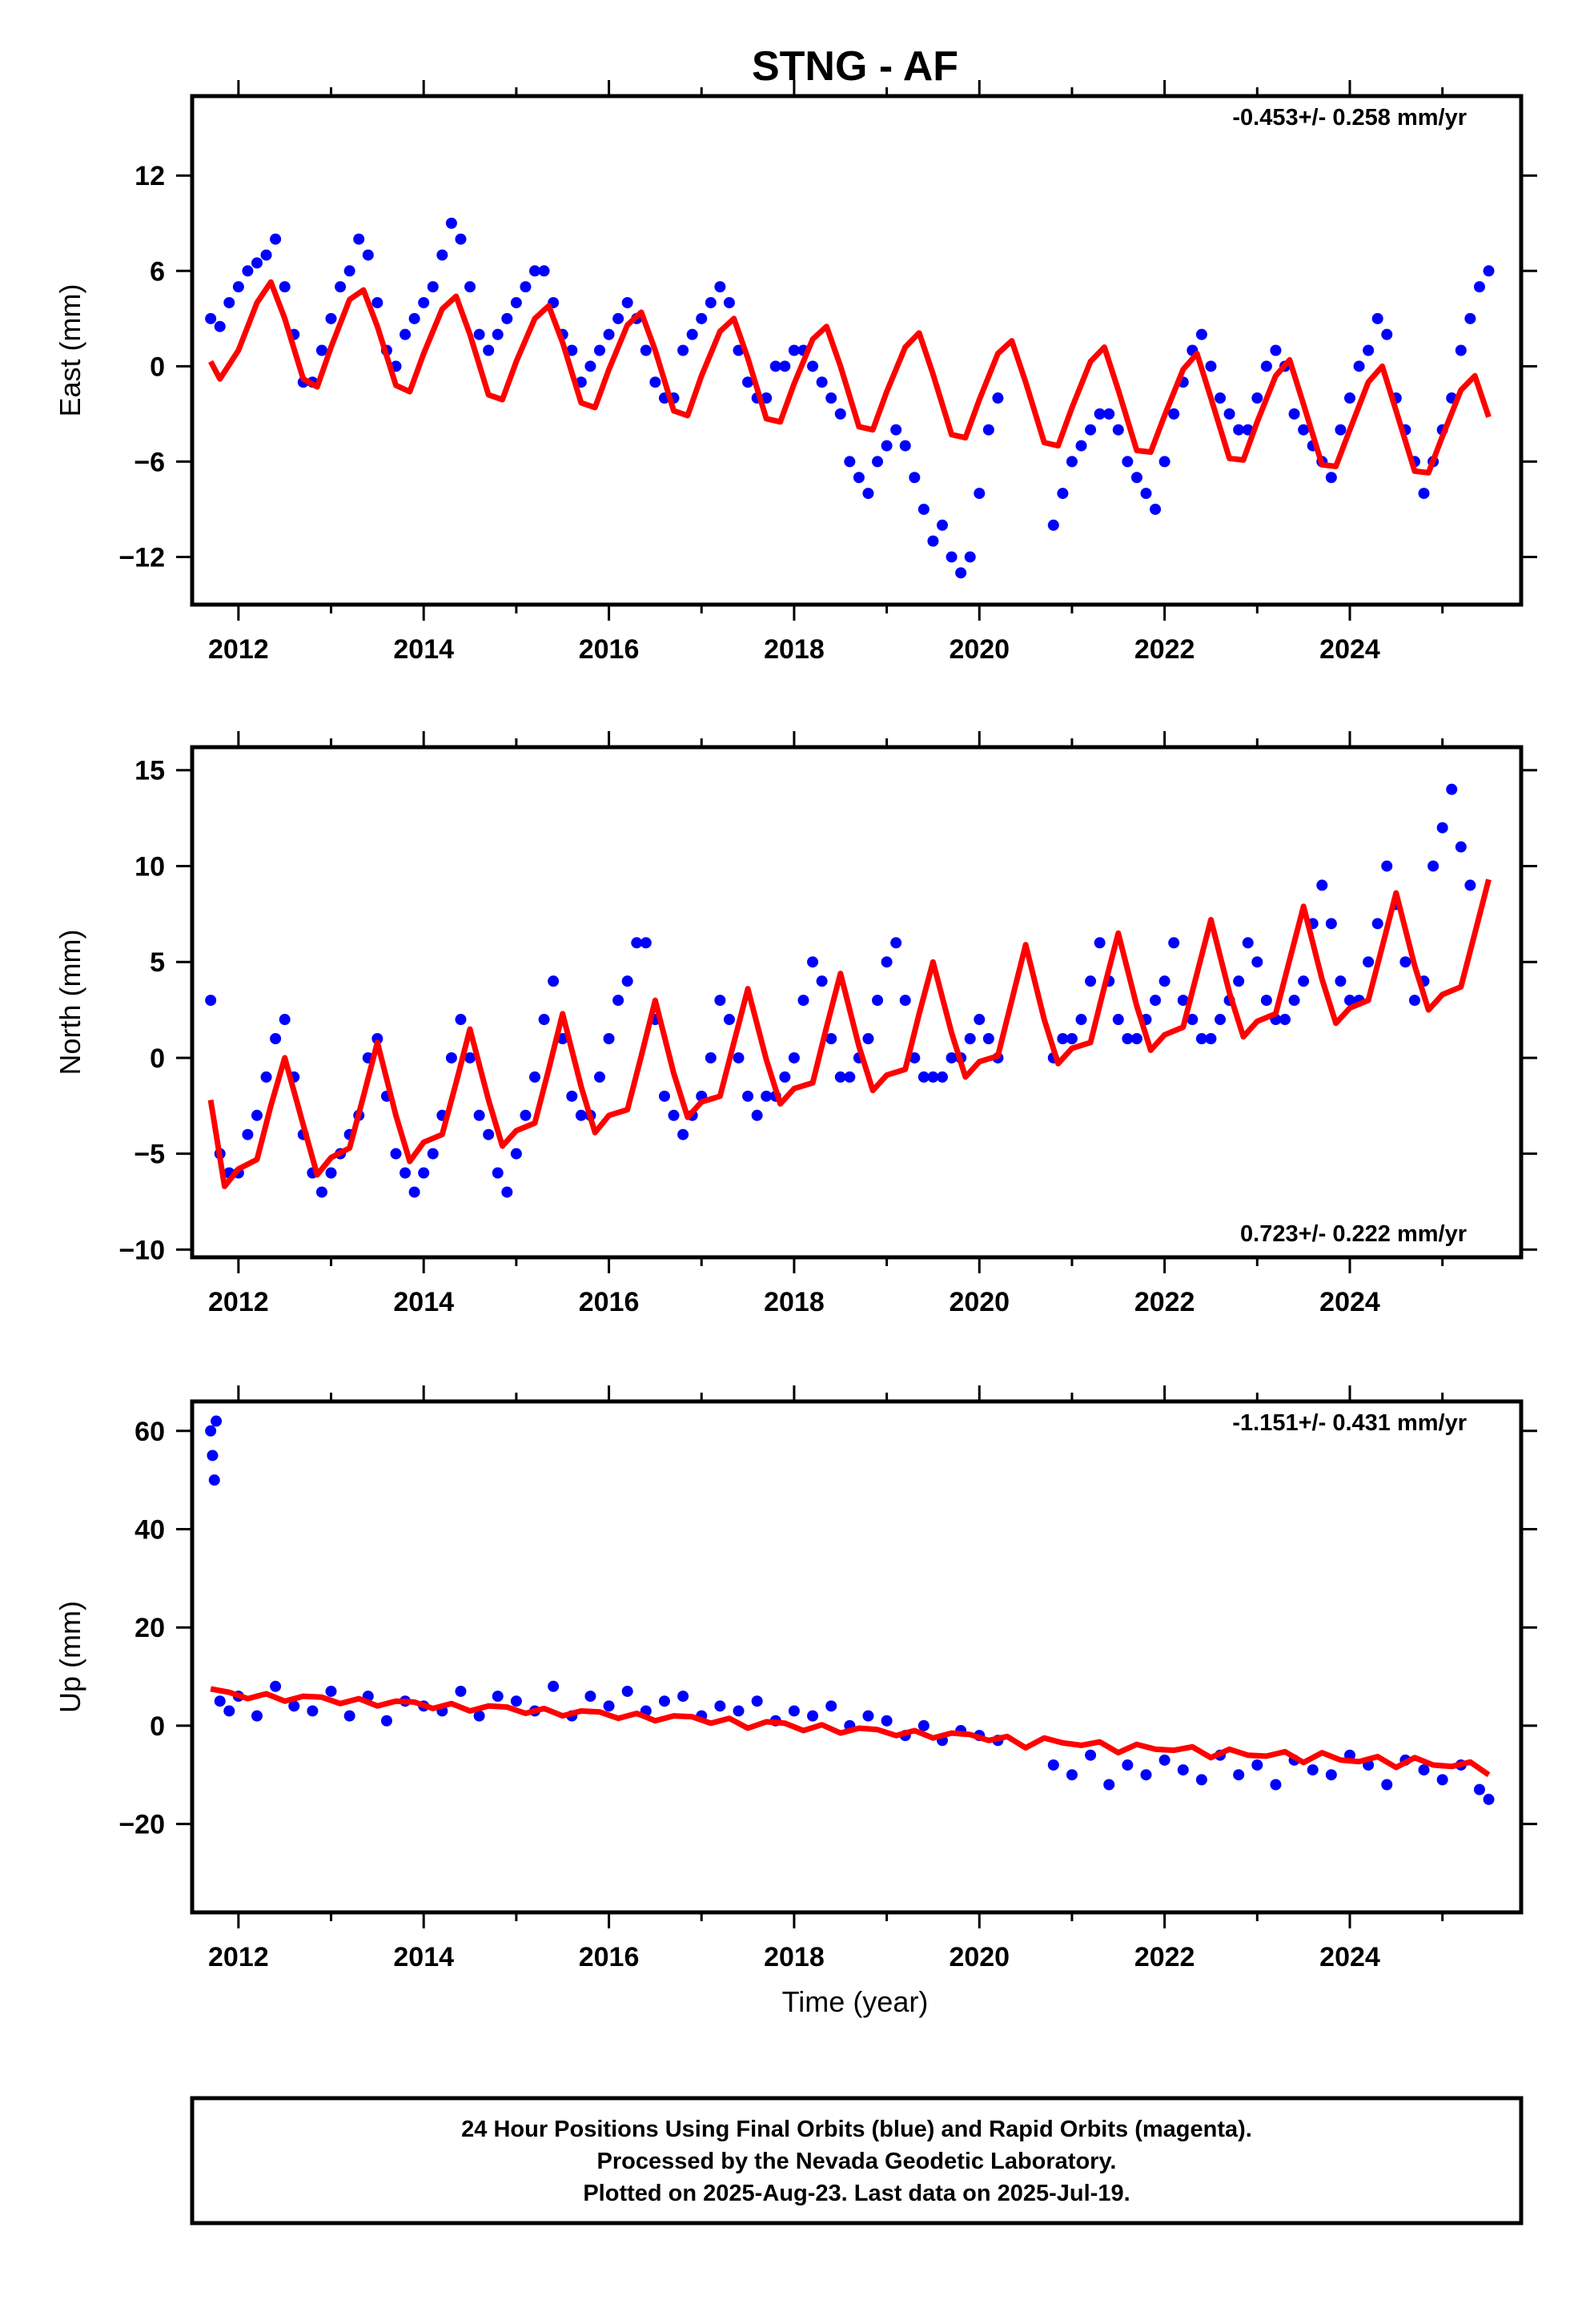 This screenshot has height=2324, width=1582. What do you see at coordinates (70, 1657) in the screenshot?
I see `y-axis-title: Up (mm)` at bounding box center [70, 1657].